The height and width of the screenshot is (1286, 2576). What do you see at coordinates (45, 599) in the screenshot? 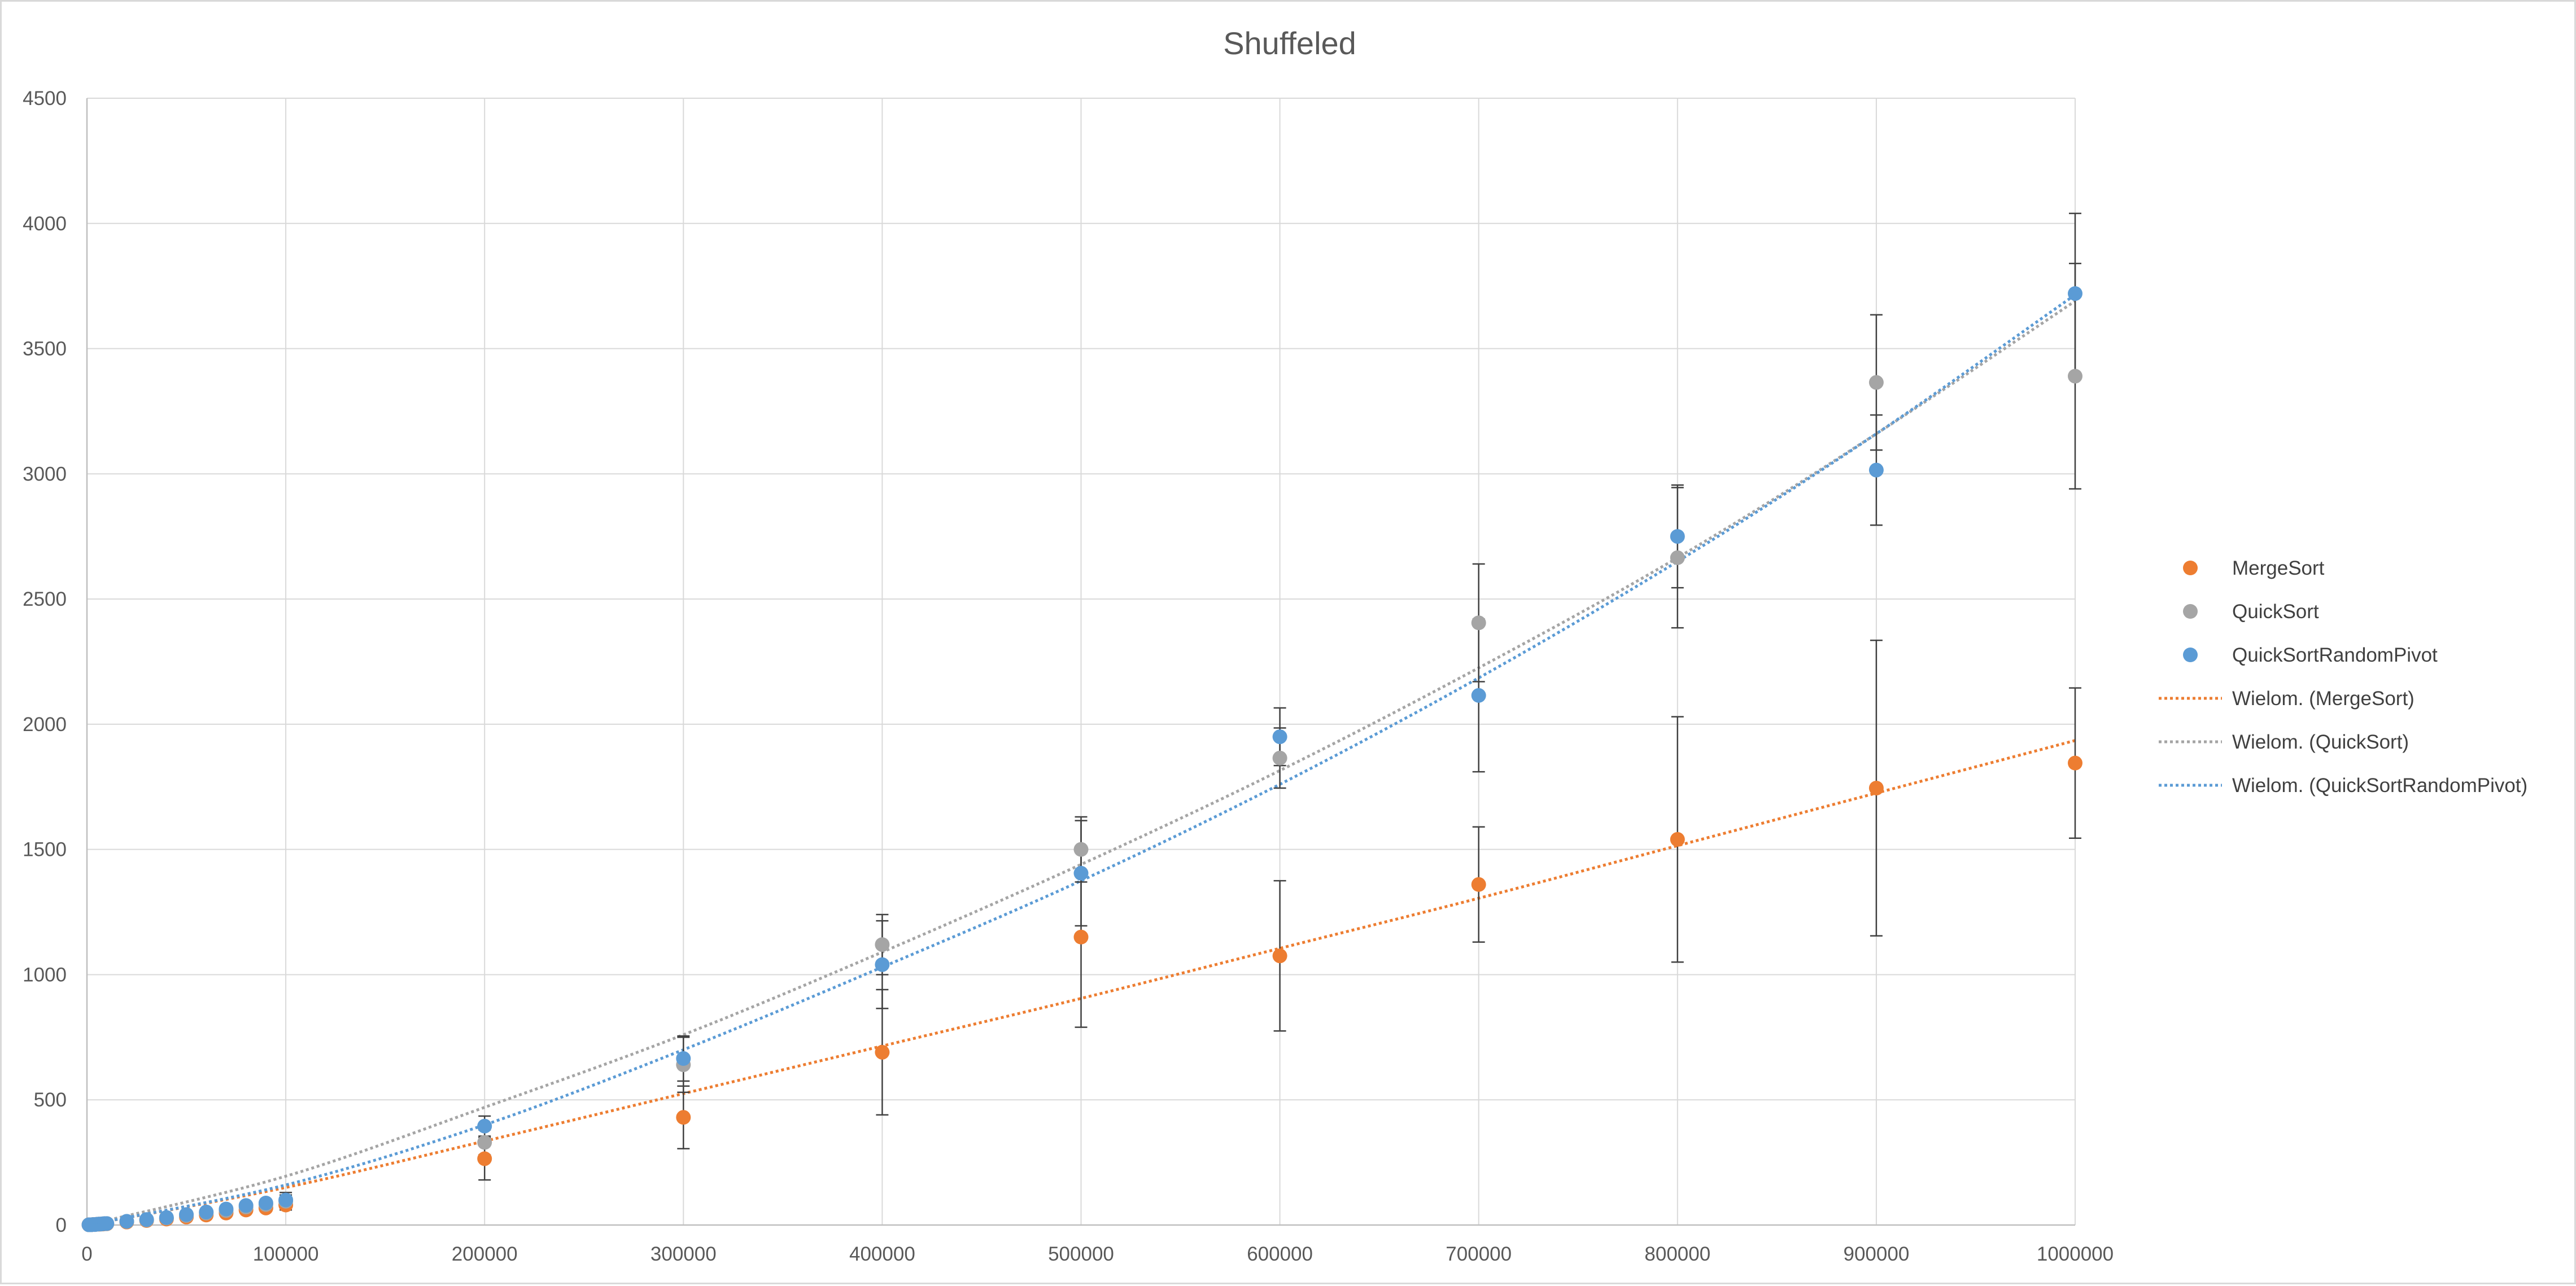
I see `y-tick-label: 2500` at bounding box center [45, 599].